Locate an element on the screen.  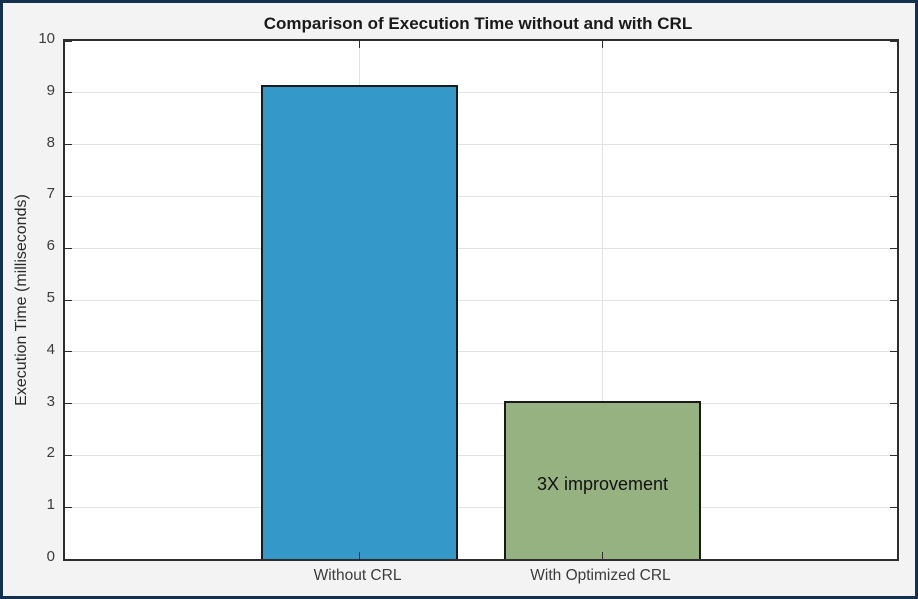
y-tick-label: 8 is located at coordinates (50, 142).